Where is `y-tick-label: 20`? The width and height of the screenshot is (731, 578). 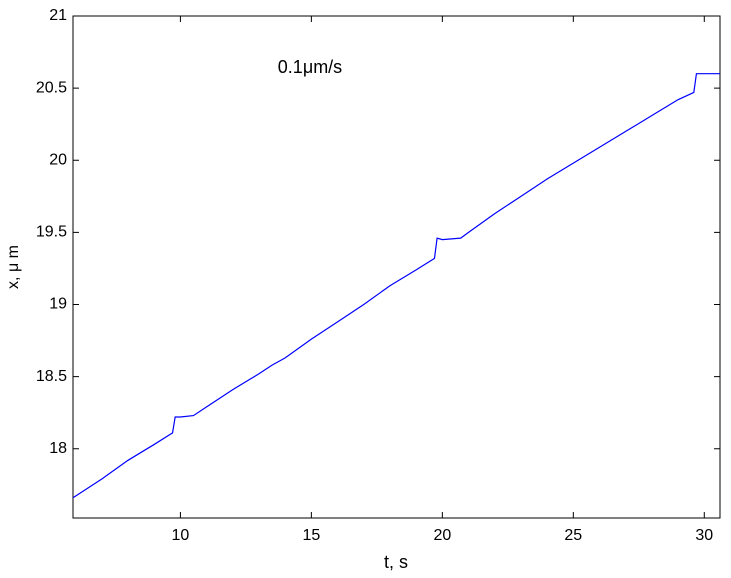
y-tick-label: 20 is located at coordinates (58, 159).